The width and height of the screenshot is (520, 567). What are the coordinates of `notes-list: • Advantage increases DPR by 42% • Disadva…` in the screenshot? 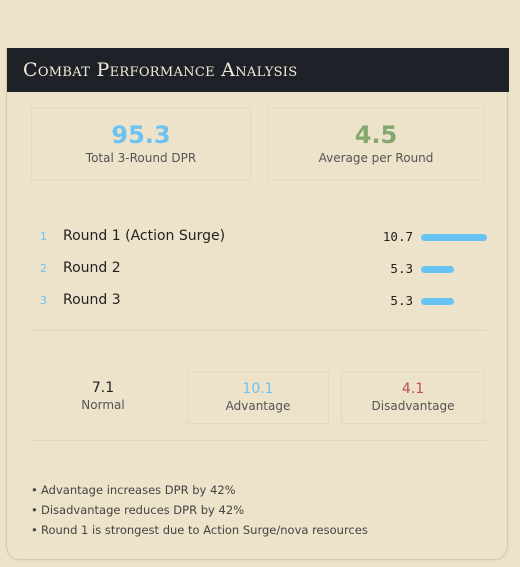 It's located at (259, 510).